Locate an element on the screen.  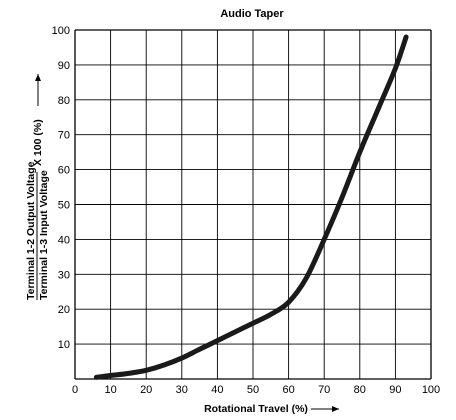
x-tick-label: 0 is located at coordinates (75, 390).